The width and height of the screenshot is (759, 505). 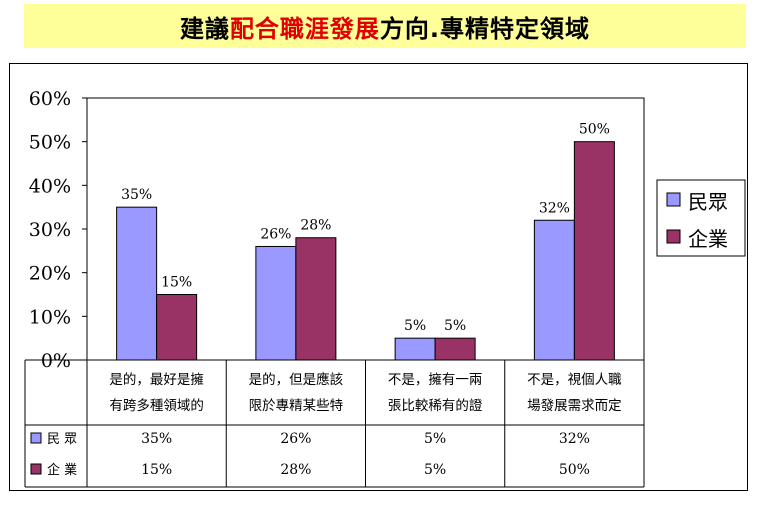 What do you see at coordinates (574, 380) in the screenshot?
I see `category-label: 不是，視個人職` at bounding box center [574, 380].